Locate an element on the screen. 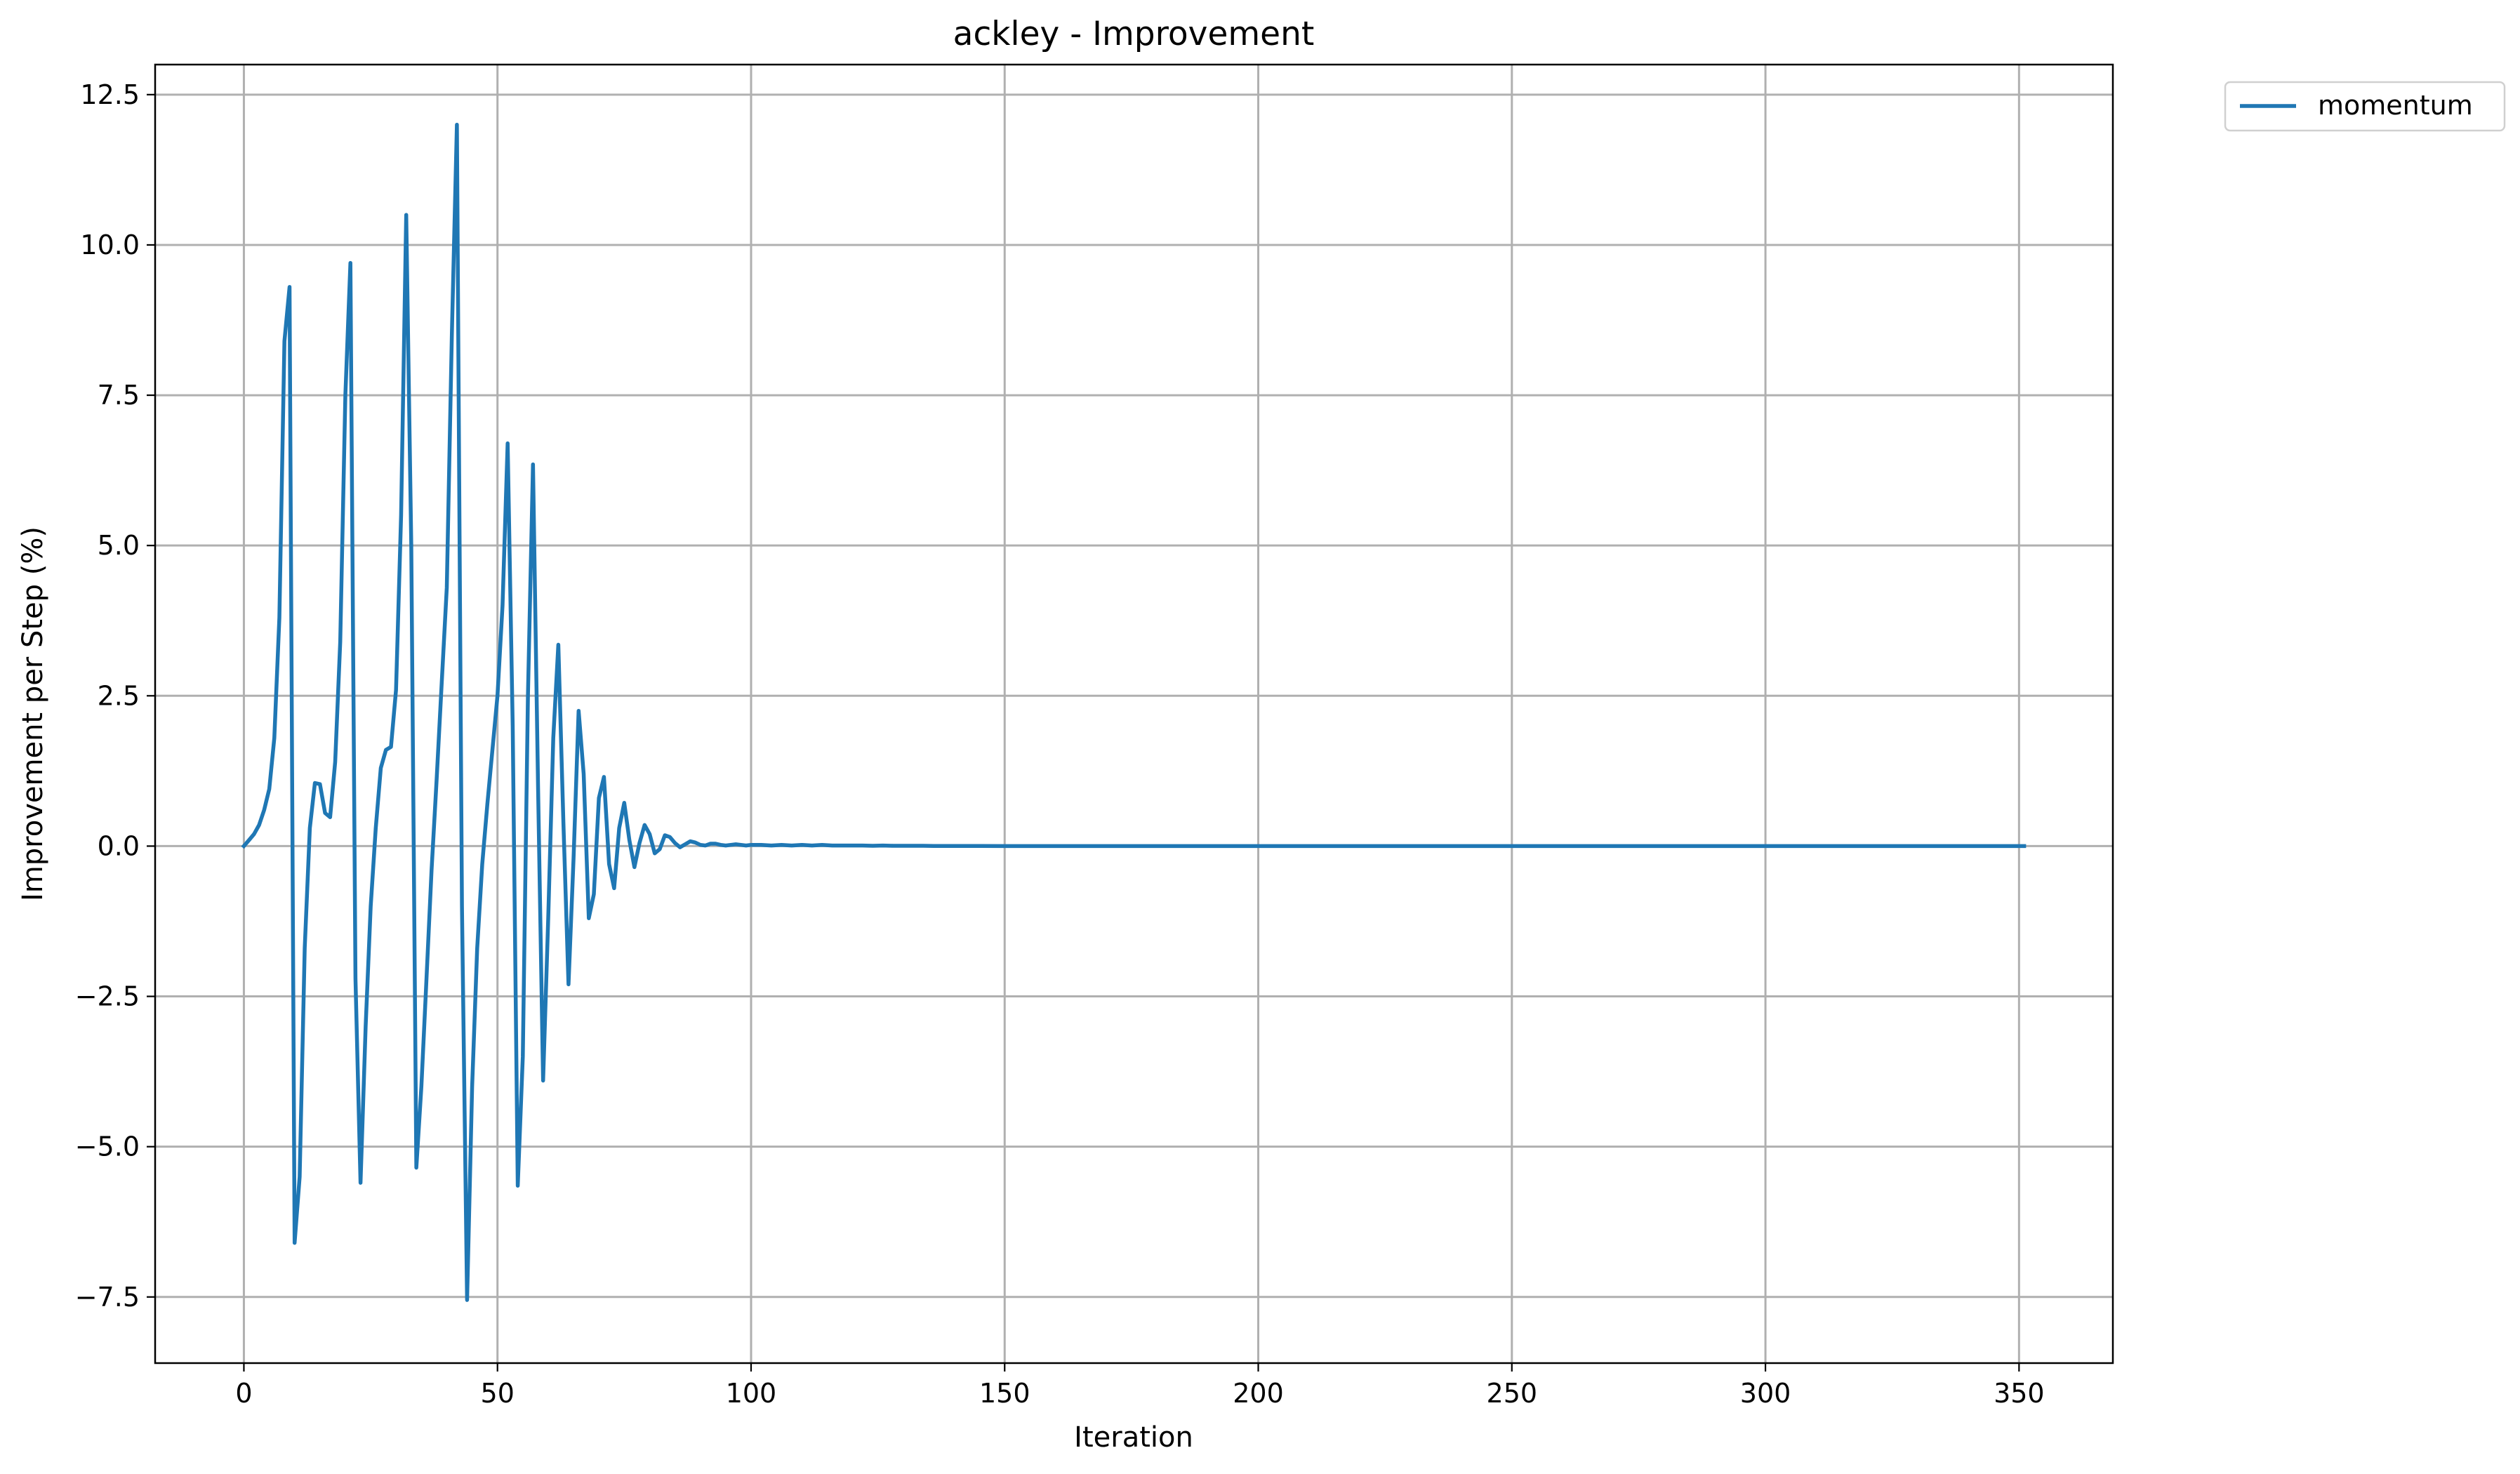  x-tick-label: 50 is located at coordinates (498, 1393).